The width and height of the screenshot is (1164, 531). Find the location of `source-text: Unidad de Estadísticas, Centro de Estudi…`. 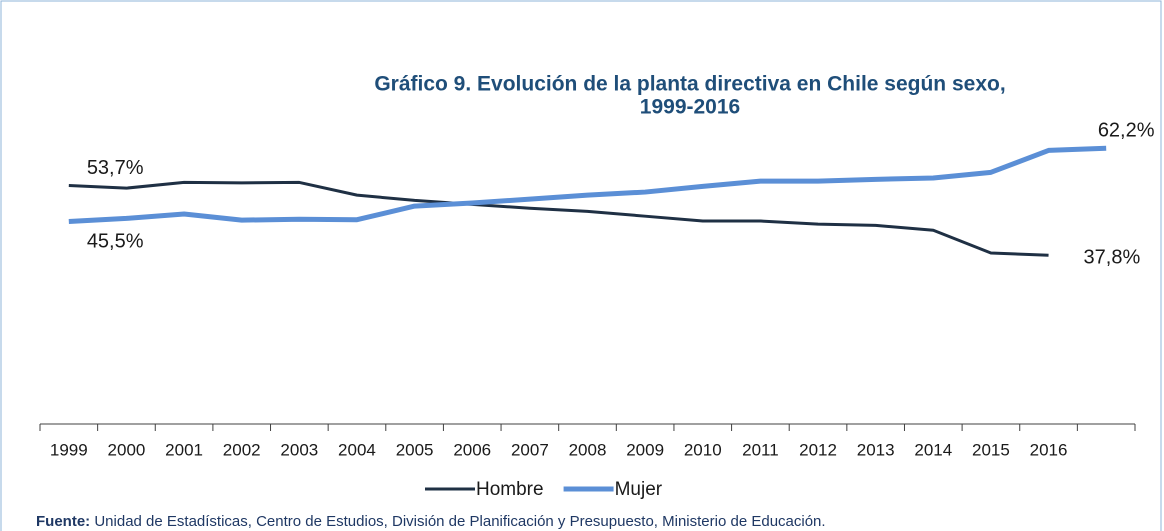

source-text: Unidad de Estadísticas, Centro de Estudi… is located at coordinates (457, 521).